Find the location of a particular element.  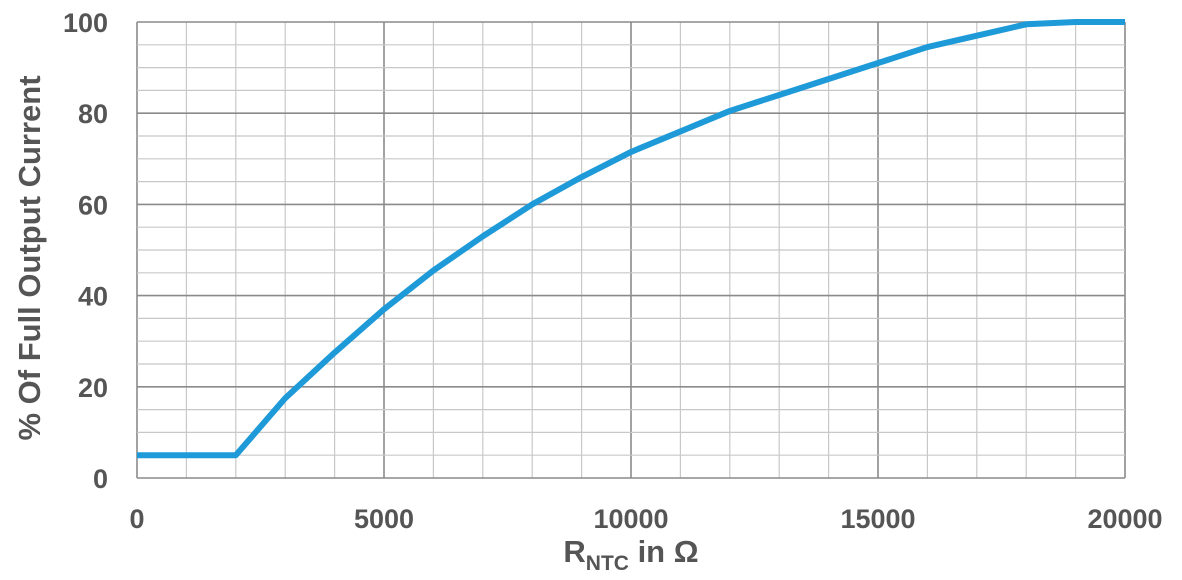

x-axis-title-subscript: NTC is located at coordinates (607, 563).